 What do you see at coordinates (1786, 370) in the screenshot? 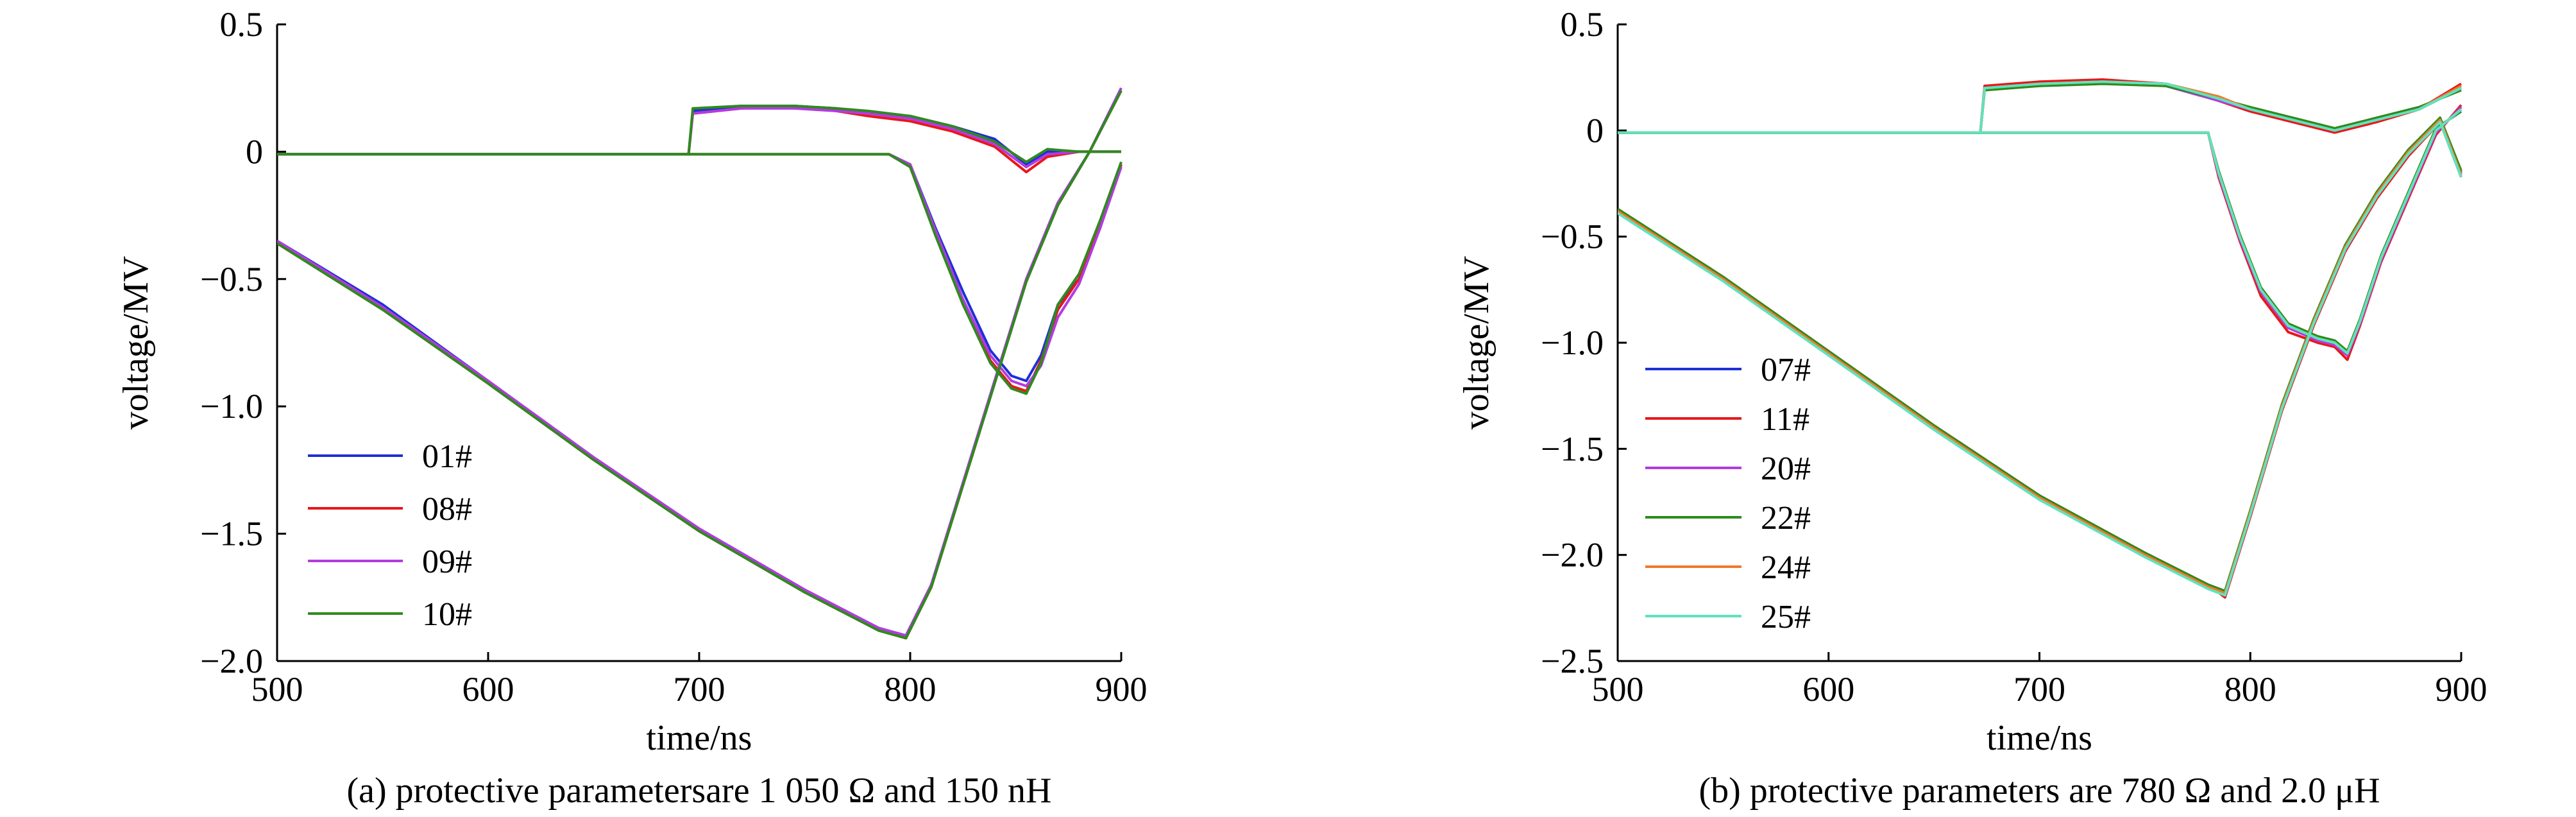
I see `legend-label: 07#` at bounding box center [1786, 370].